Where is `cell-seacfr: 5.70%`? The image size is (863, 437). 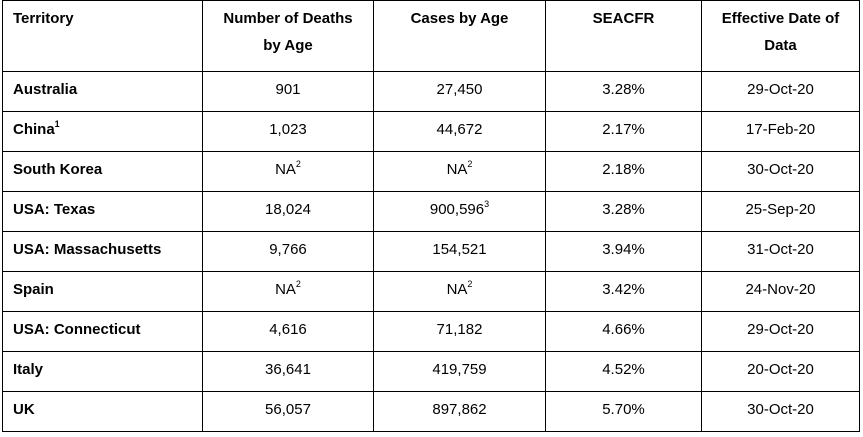
cell-seacfr: 5.70% is located at coordinates (623, 411).